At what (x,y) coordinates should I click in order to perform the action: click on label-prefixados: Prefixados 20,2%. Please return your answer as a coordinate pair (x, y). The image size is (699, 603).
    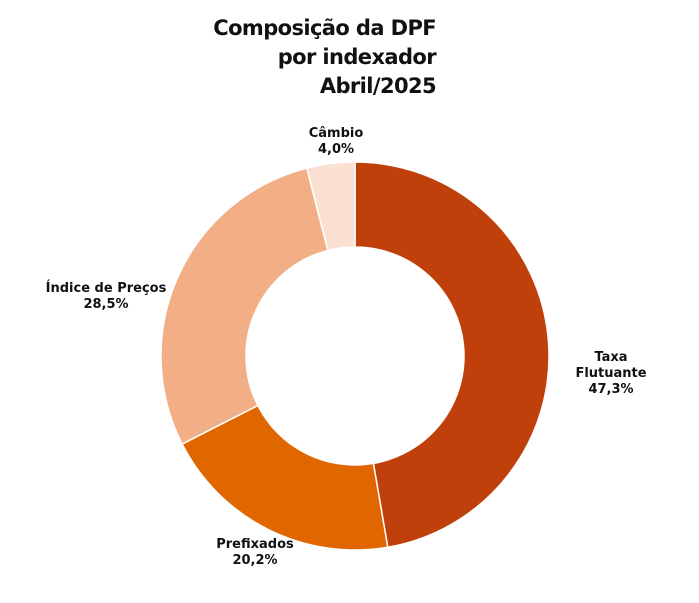
    Looking at the image, I should click on (255, 552).